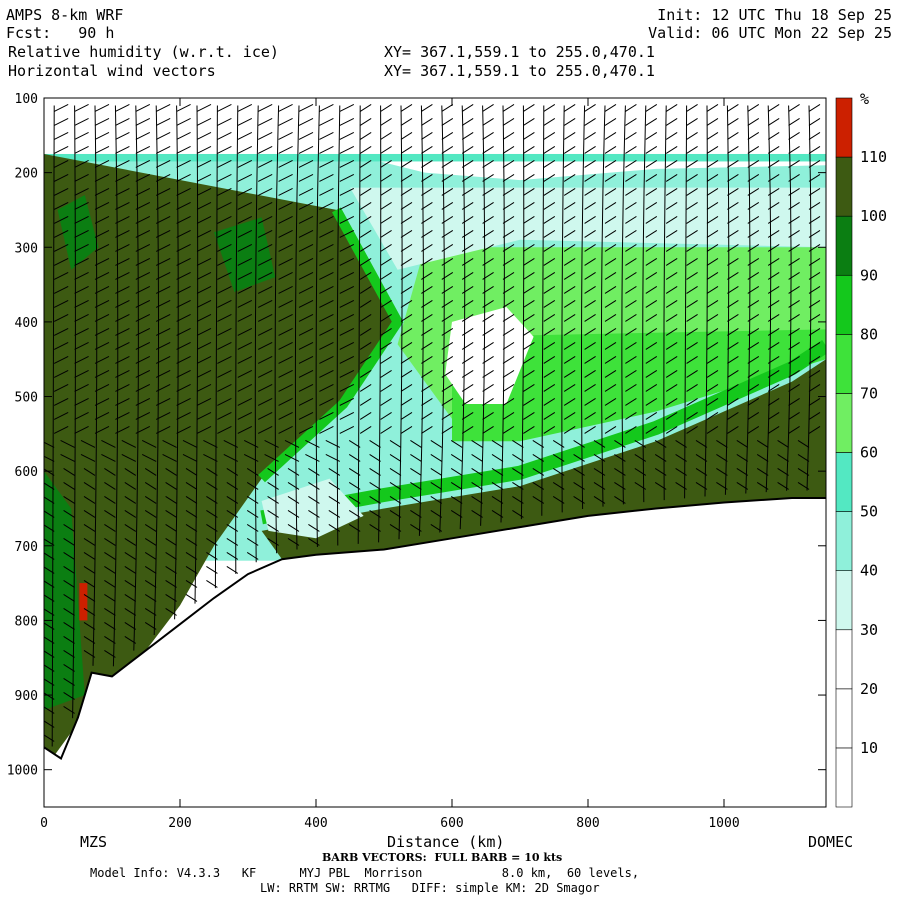 The height and width of the screenshot is (900, 900). I want to click on colorbar-label: 60, so click(869, 453).